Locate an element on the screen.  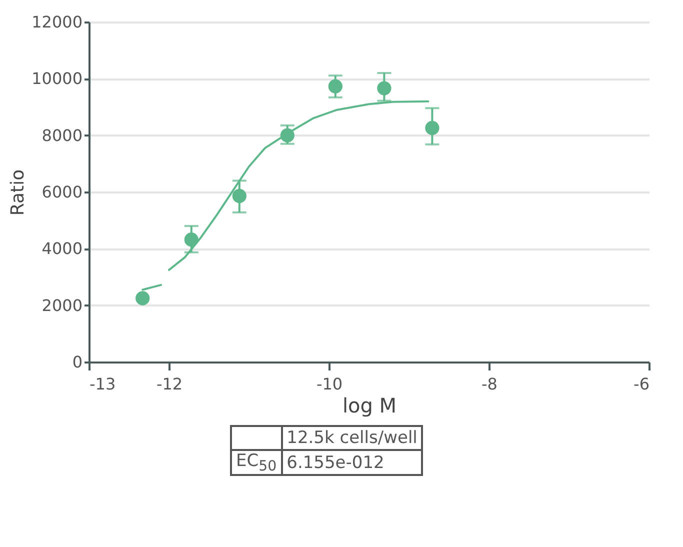
text: 12.5k cells/well is located at coordinates (352, 438).